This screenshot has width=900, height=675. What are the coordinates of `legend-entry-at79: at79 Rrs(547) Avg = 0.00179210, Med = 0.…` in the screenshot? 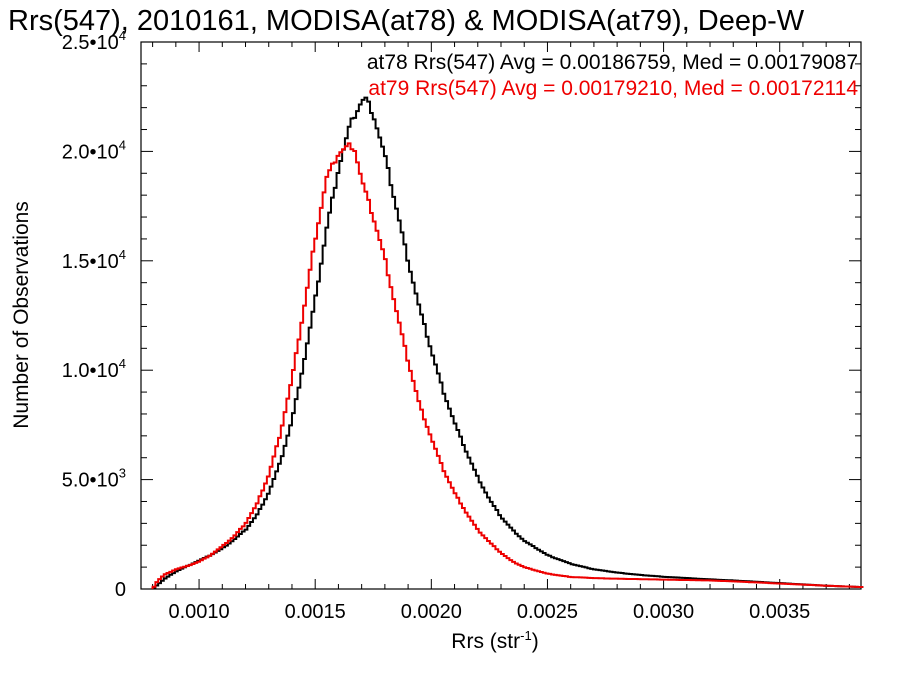 It's located at (613, 88).